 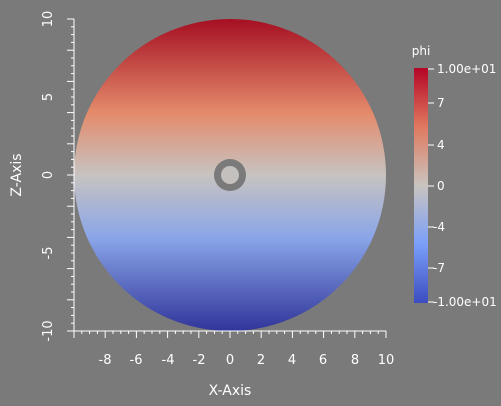 I want to click on colorbar-min-label: -1.00e+01, so click(x=465, y=302).